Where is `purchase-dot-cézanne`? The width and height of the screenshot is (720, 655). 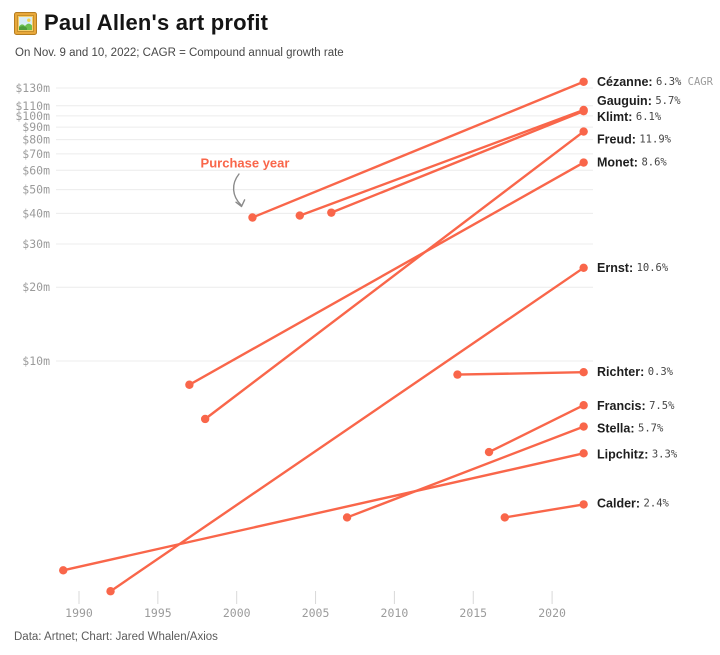
purchase-dot-cézanne is located at coordinates (252, 217).